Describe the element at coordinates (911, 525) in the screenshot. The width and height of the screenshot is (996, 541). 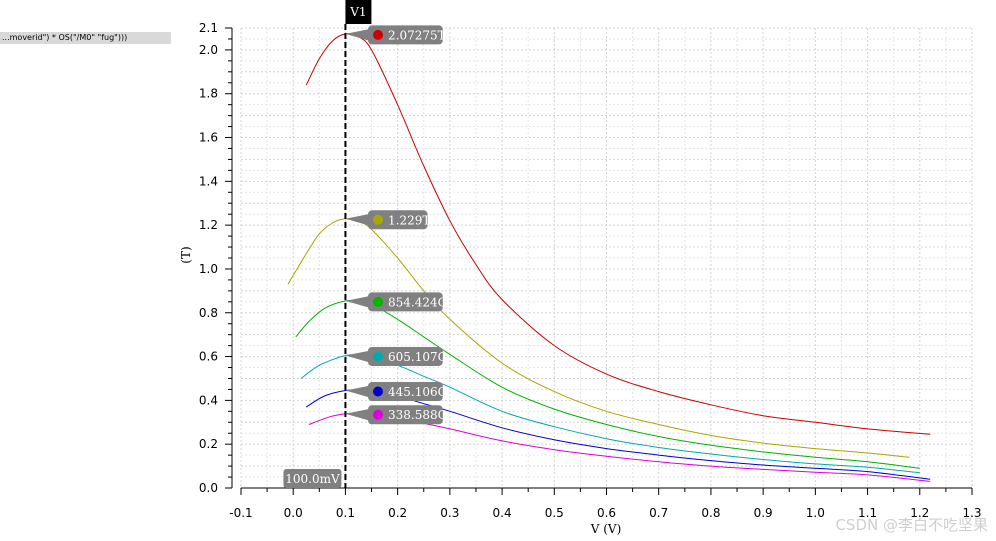
I see `watermark: CSDN @李白不吃坚果` at that location.